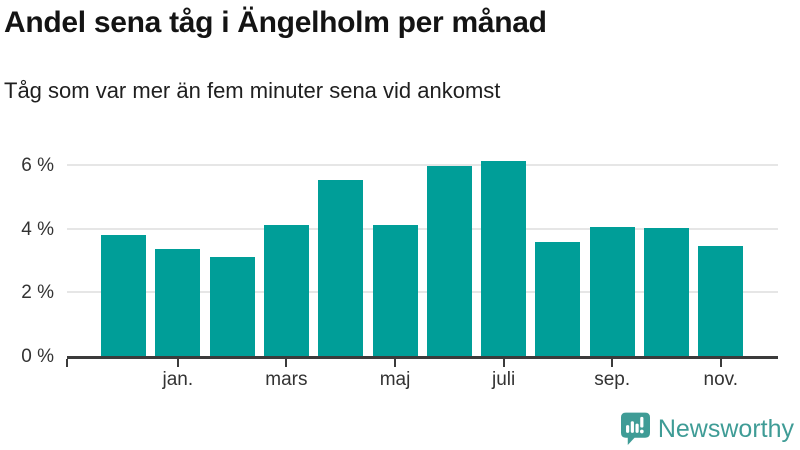 Image resolution: width=800 pixels, height=450 pixels. I want to click on gridline-6pct, so click(422, 165).